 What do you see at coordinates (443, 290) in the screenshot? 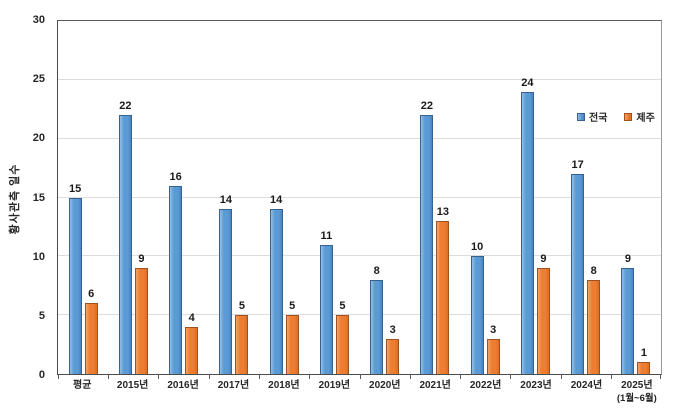
I see `bar-series-1: 13` at bounding box center [443, 290].